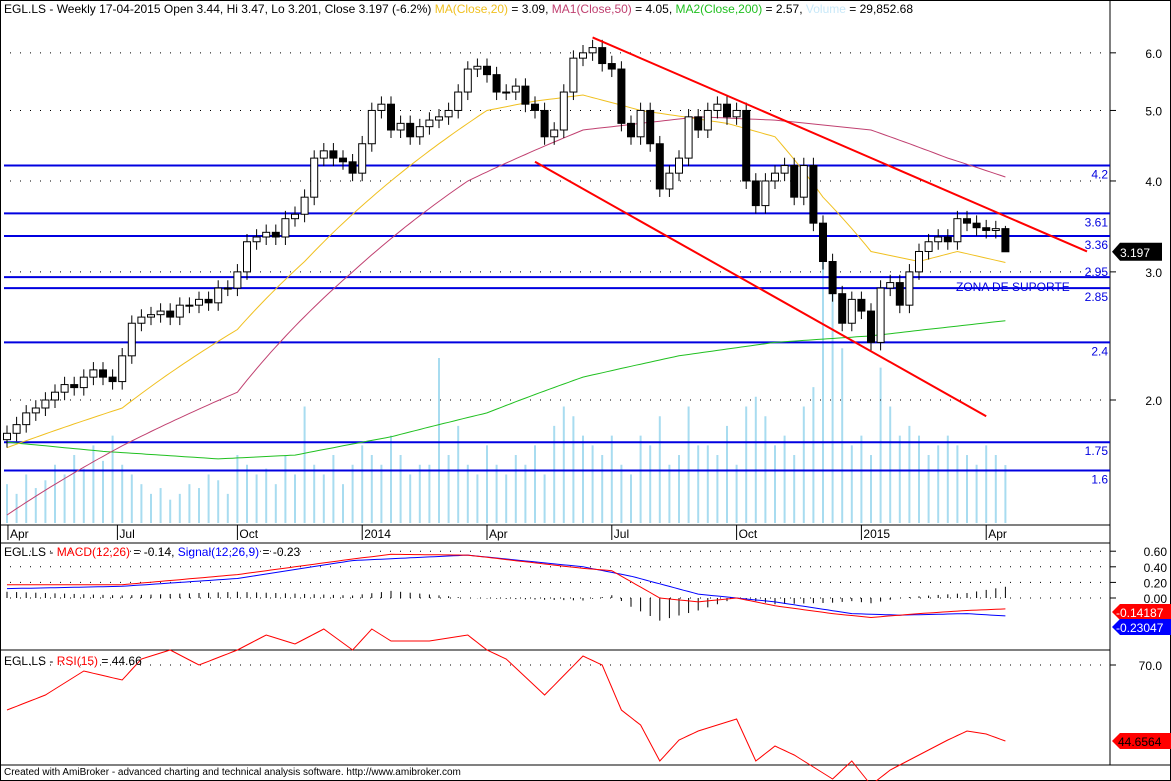 The width and height of the screenshot is (1171, 781). What do you see at coordinates (93, 552) in the screenshot?
I see `macd-label: MACD(12,26)` at bounding box center [93, 552].